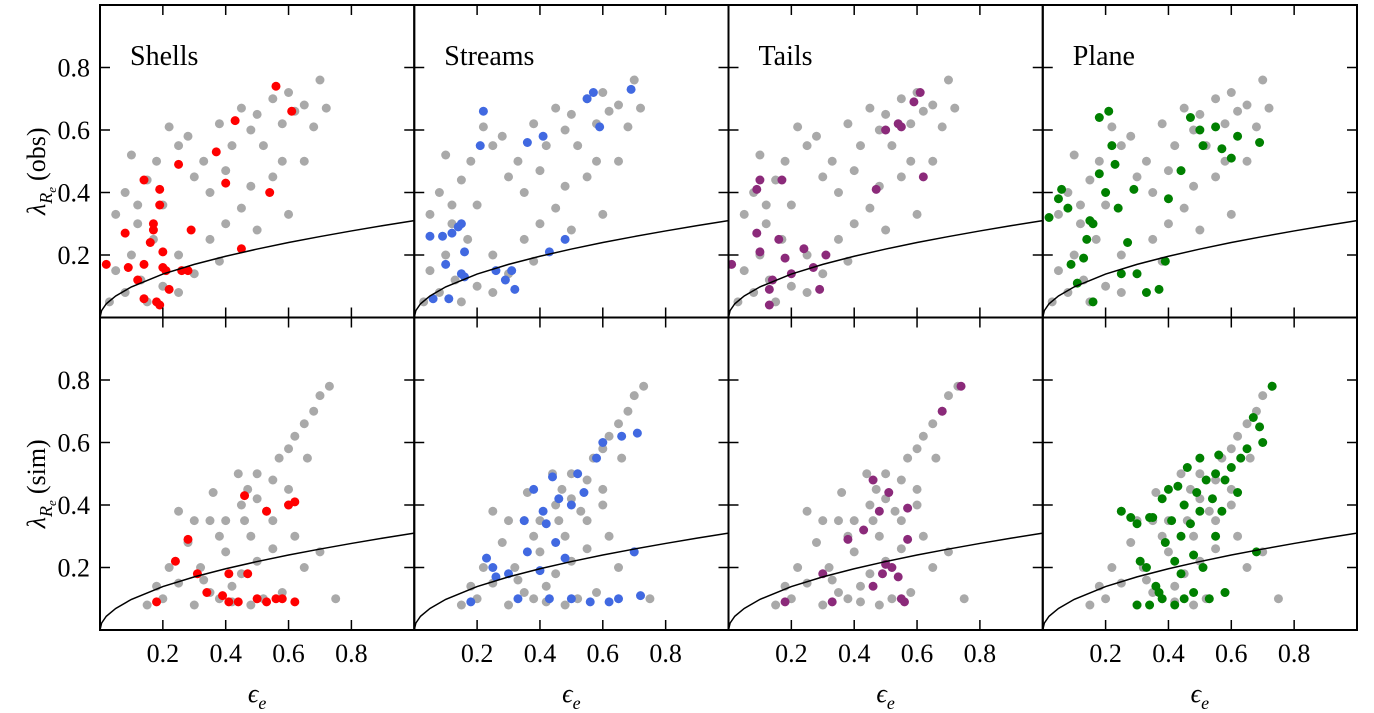 The height and width of the screenshot is (713, 1374). I want to click on x-tick-label: 0.4, so click(854, 653).